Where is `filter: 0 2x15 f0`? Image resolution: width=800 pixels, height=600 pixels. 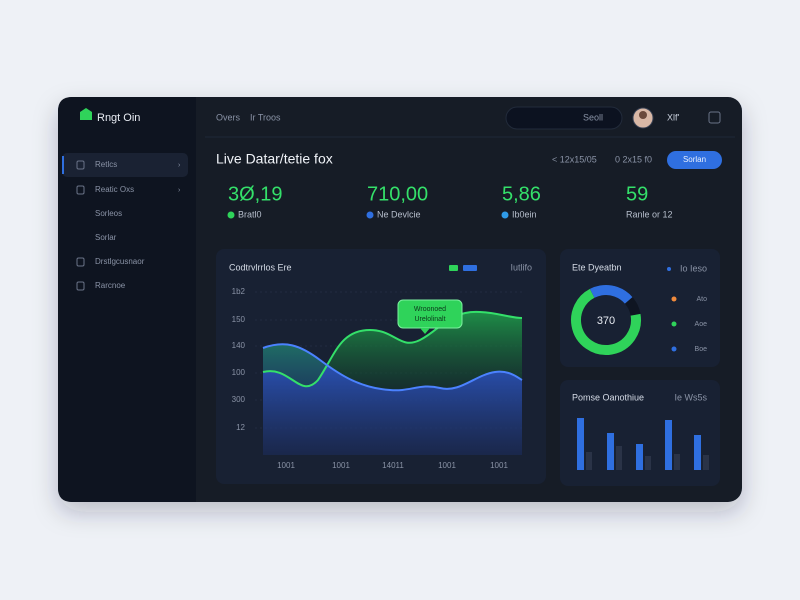
filter: 0 2x15 f0 is located at coordinates (633, 159).